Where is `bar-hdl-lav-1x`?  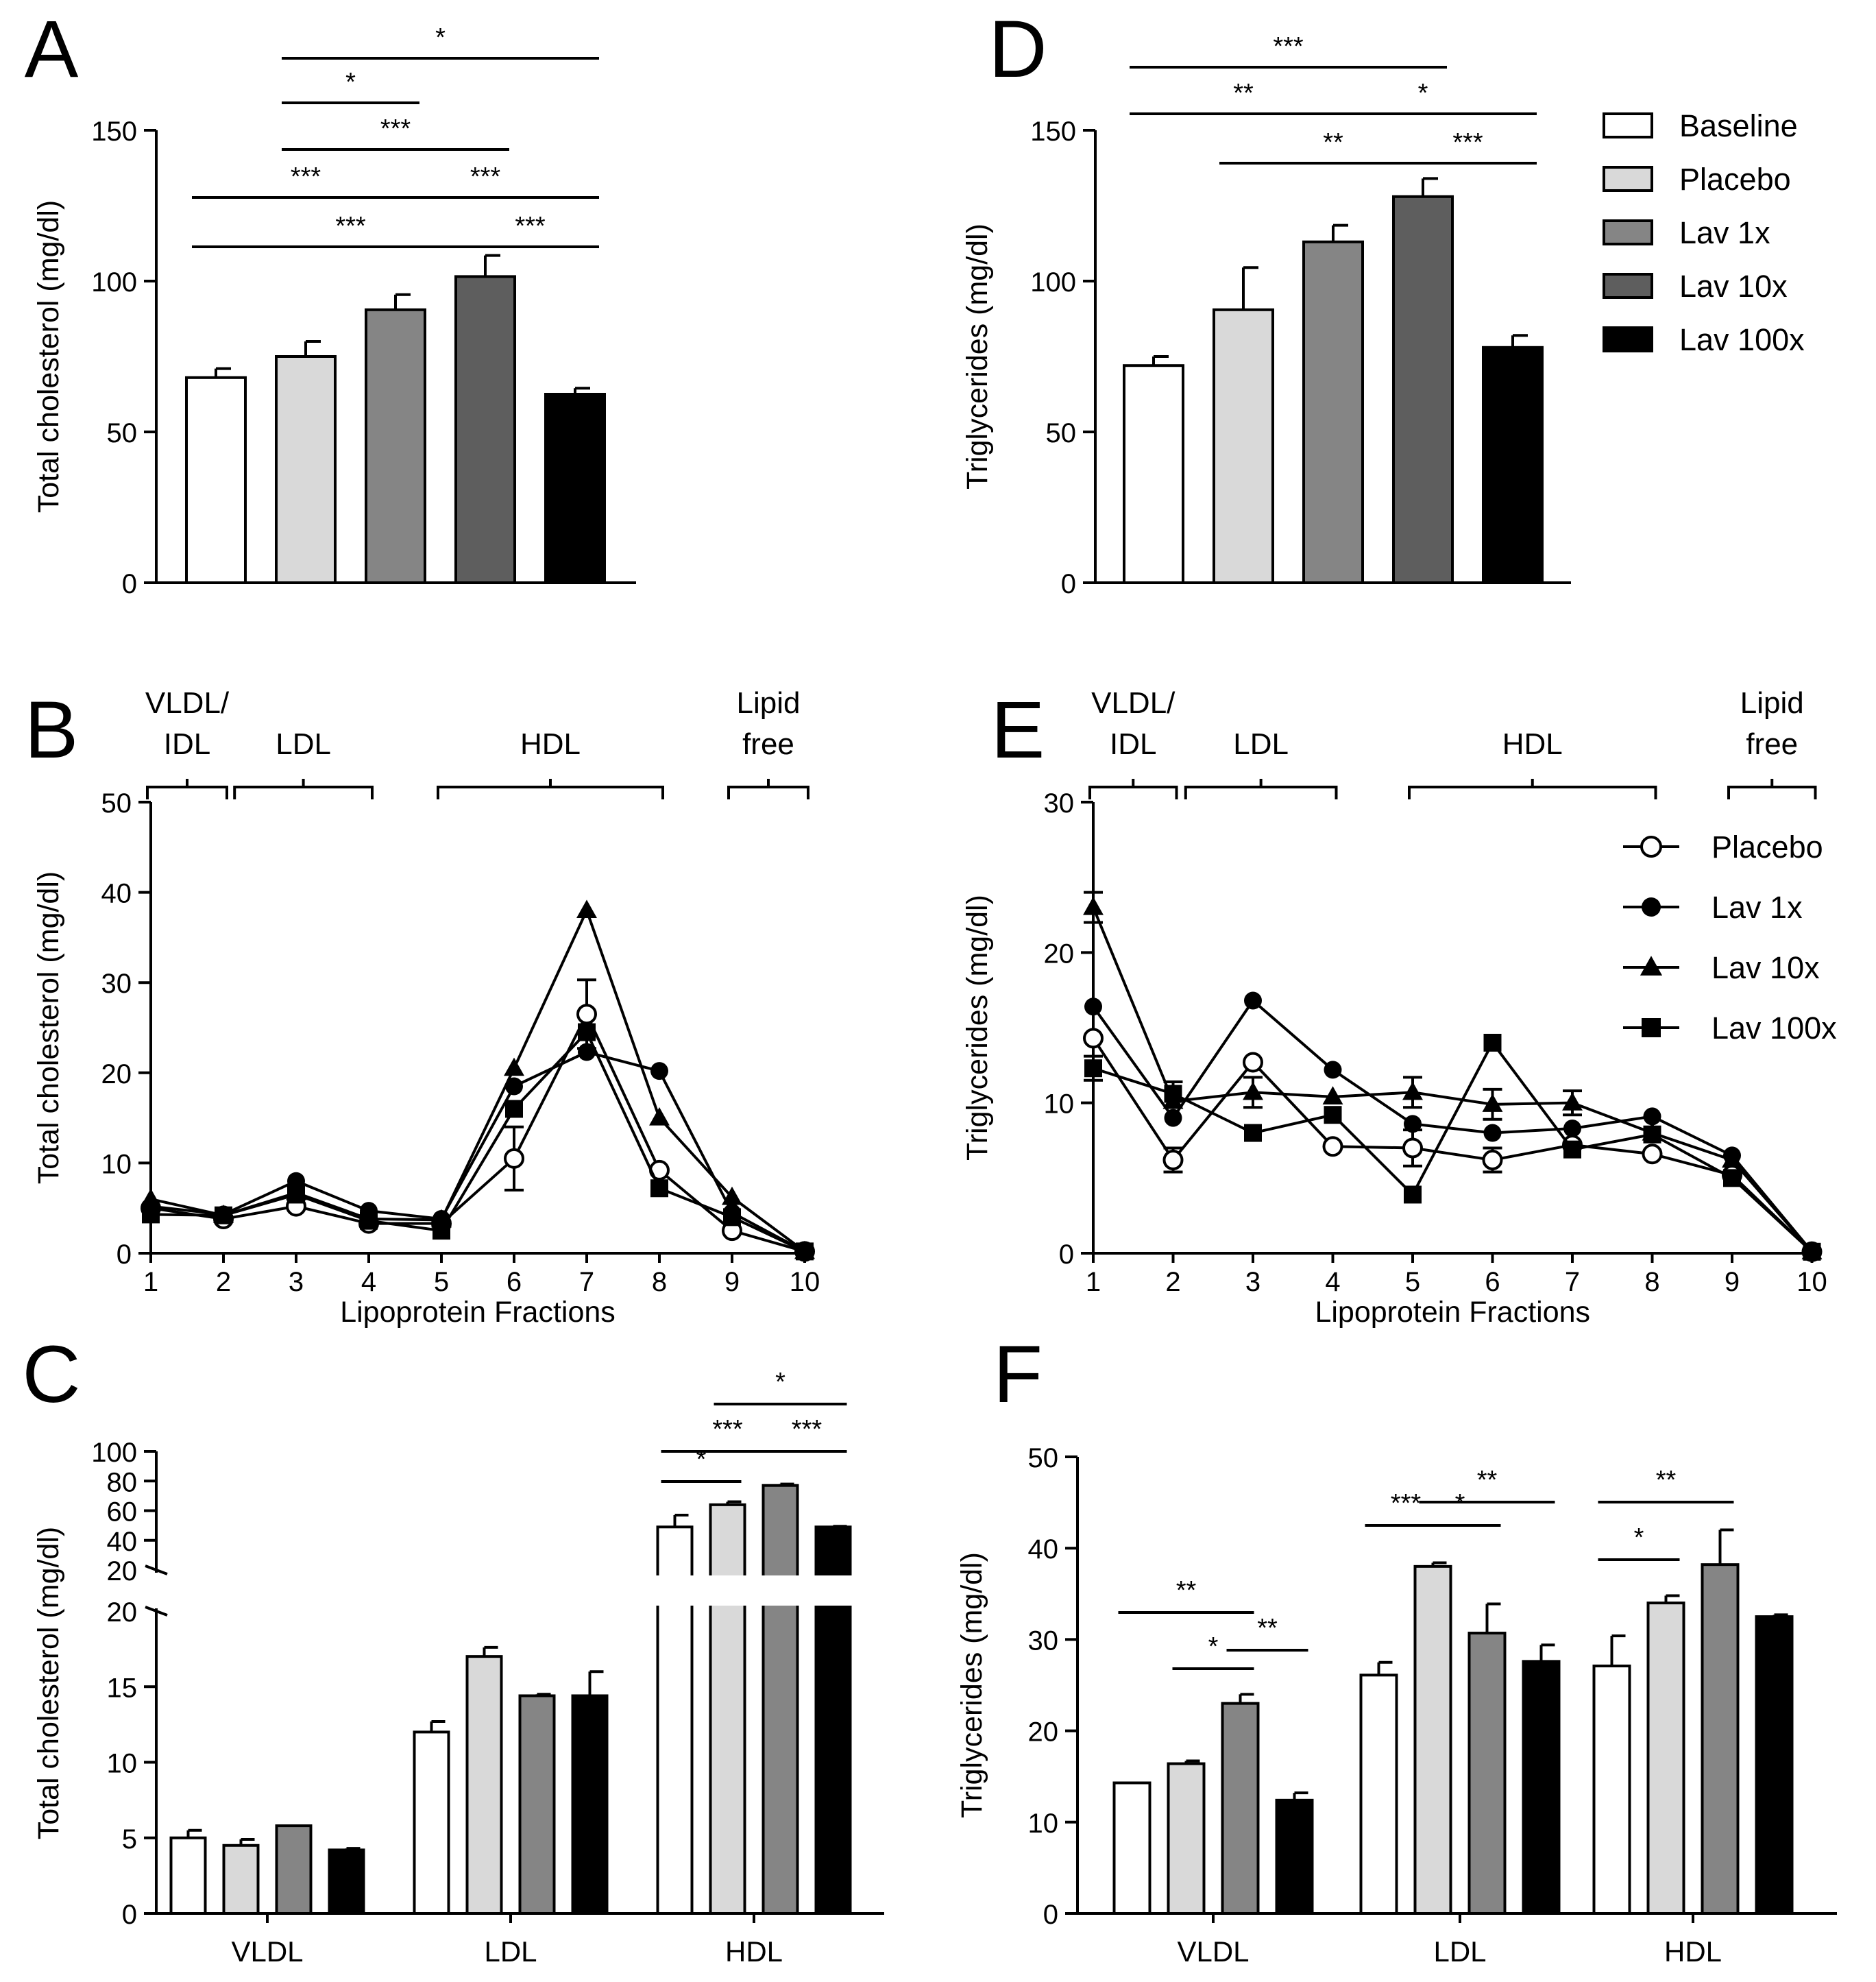
bar-hdl-lav-1x is located at coordinates (1720, 1739).